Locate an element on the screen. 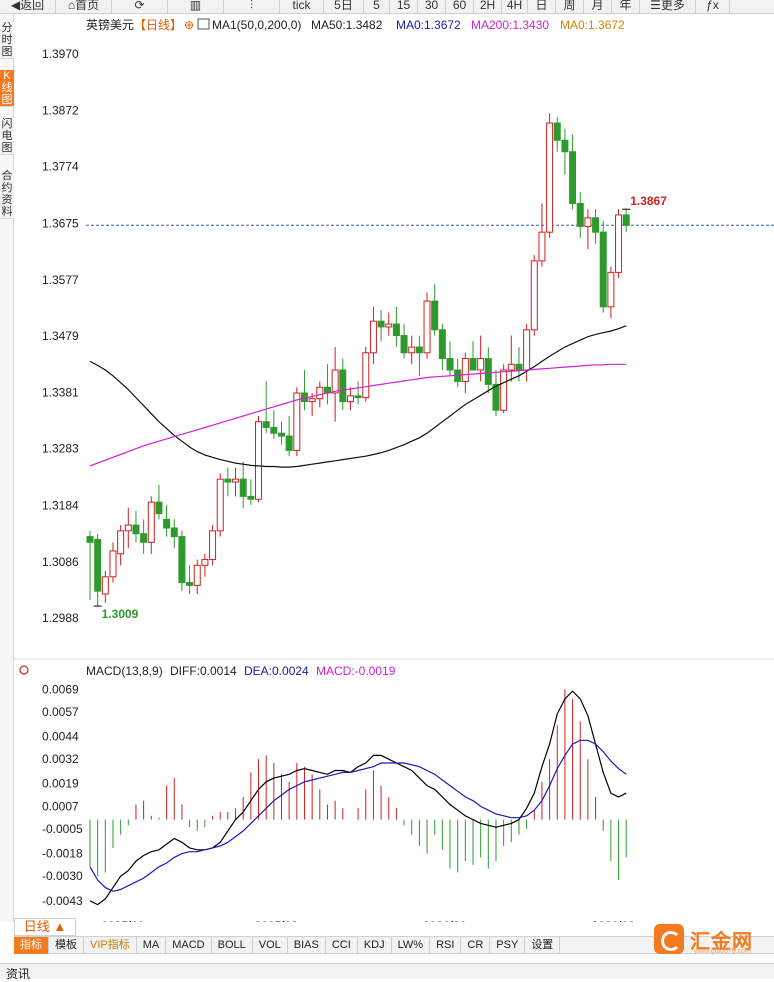 This screenshot has height=982, width=774. home-button: ⌂首页 is located at coordinates (84, 6).